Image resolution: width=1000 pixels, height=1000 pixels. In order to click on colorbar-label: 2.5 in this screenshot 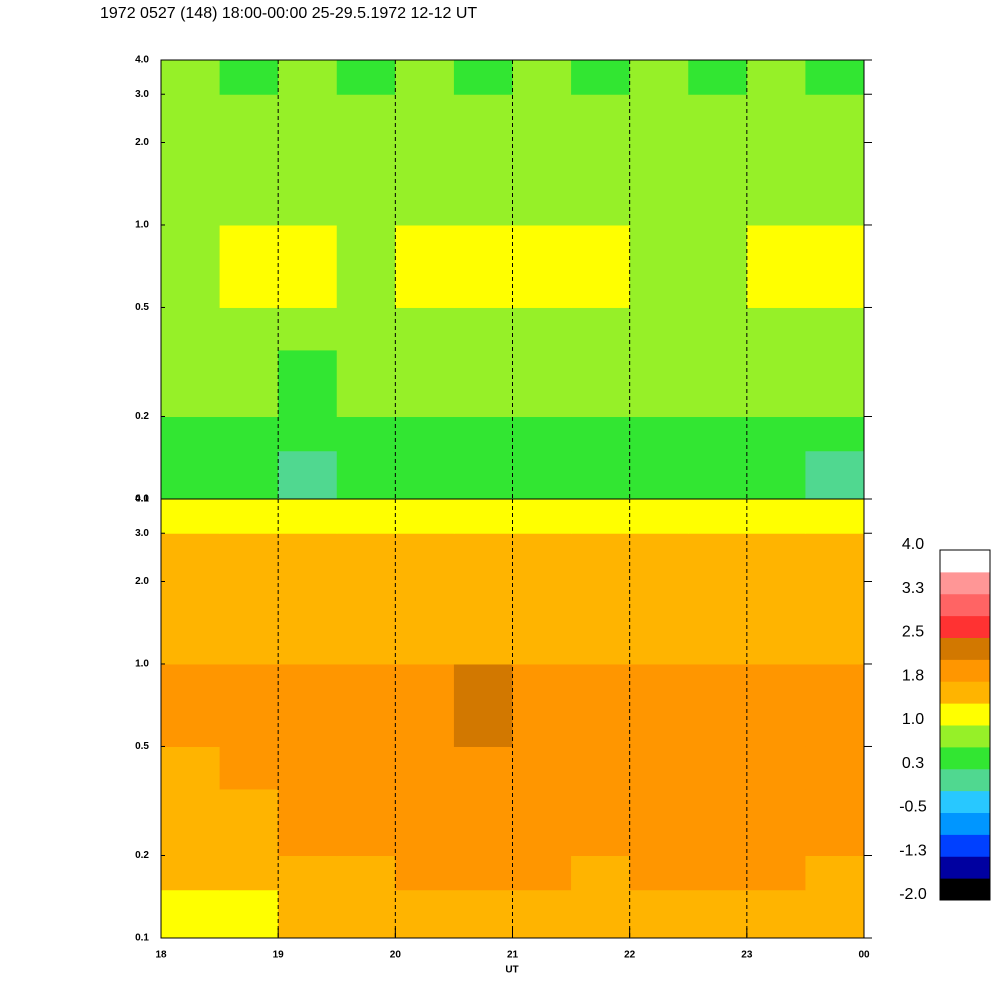, I will do `click(913, 632)`.